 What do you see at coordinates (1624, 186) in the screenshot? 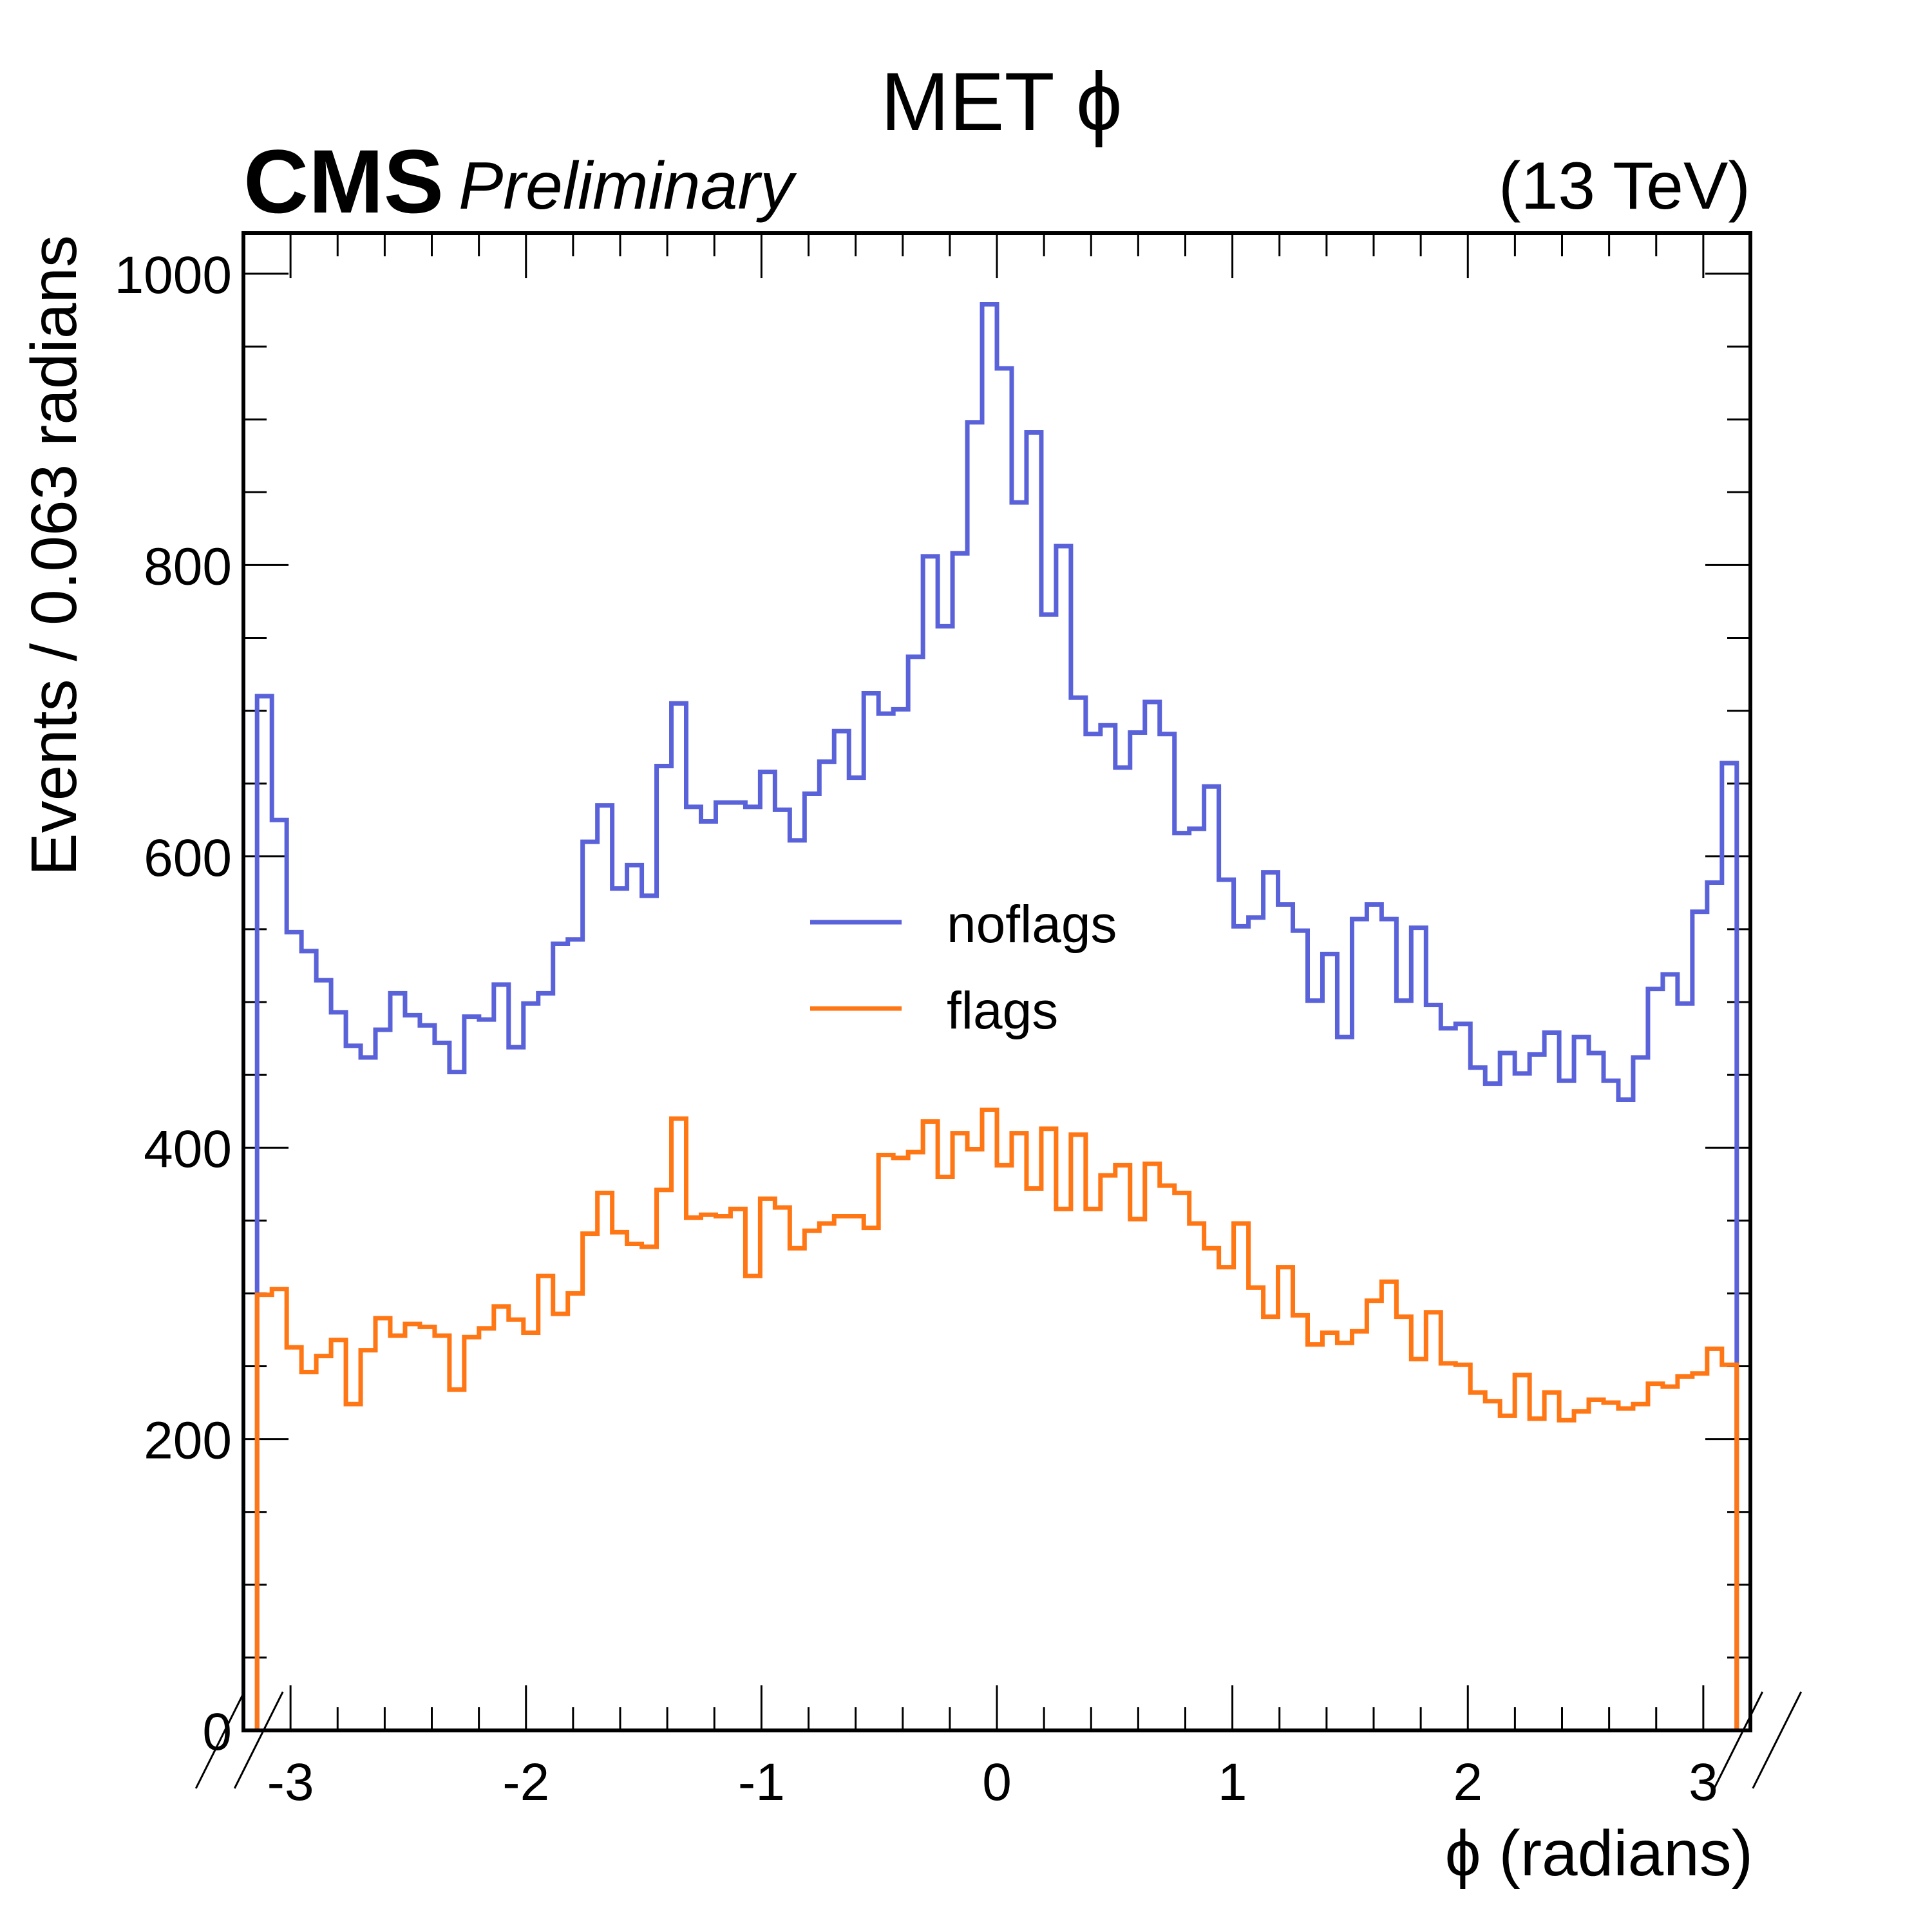
I see `energy-label: (13 TeV)` at bounding box center [1624, 186].